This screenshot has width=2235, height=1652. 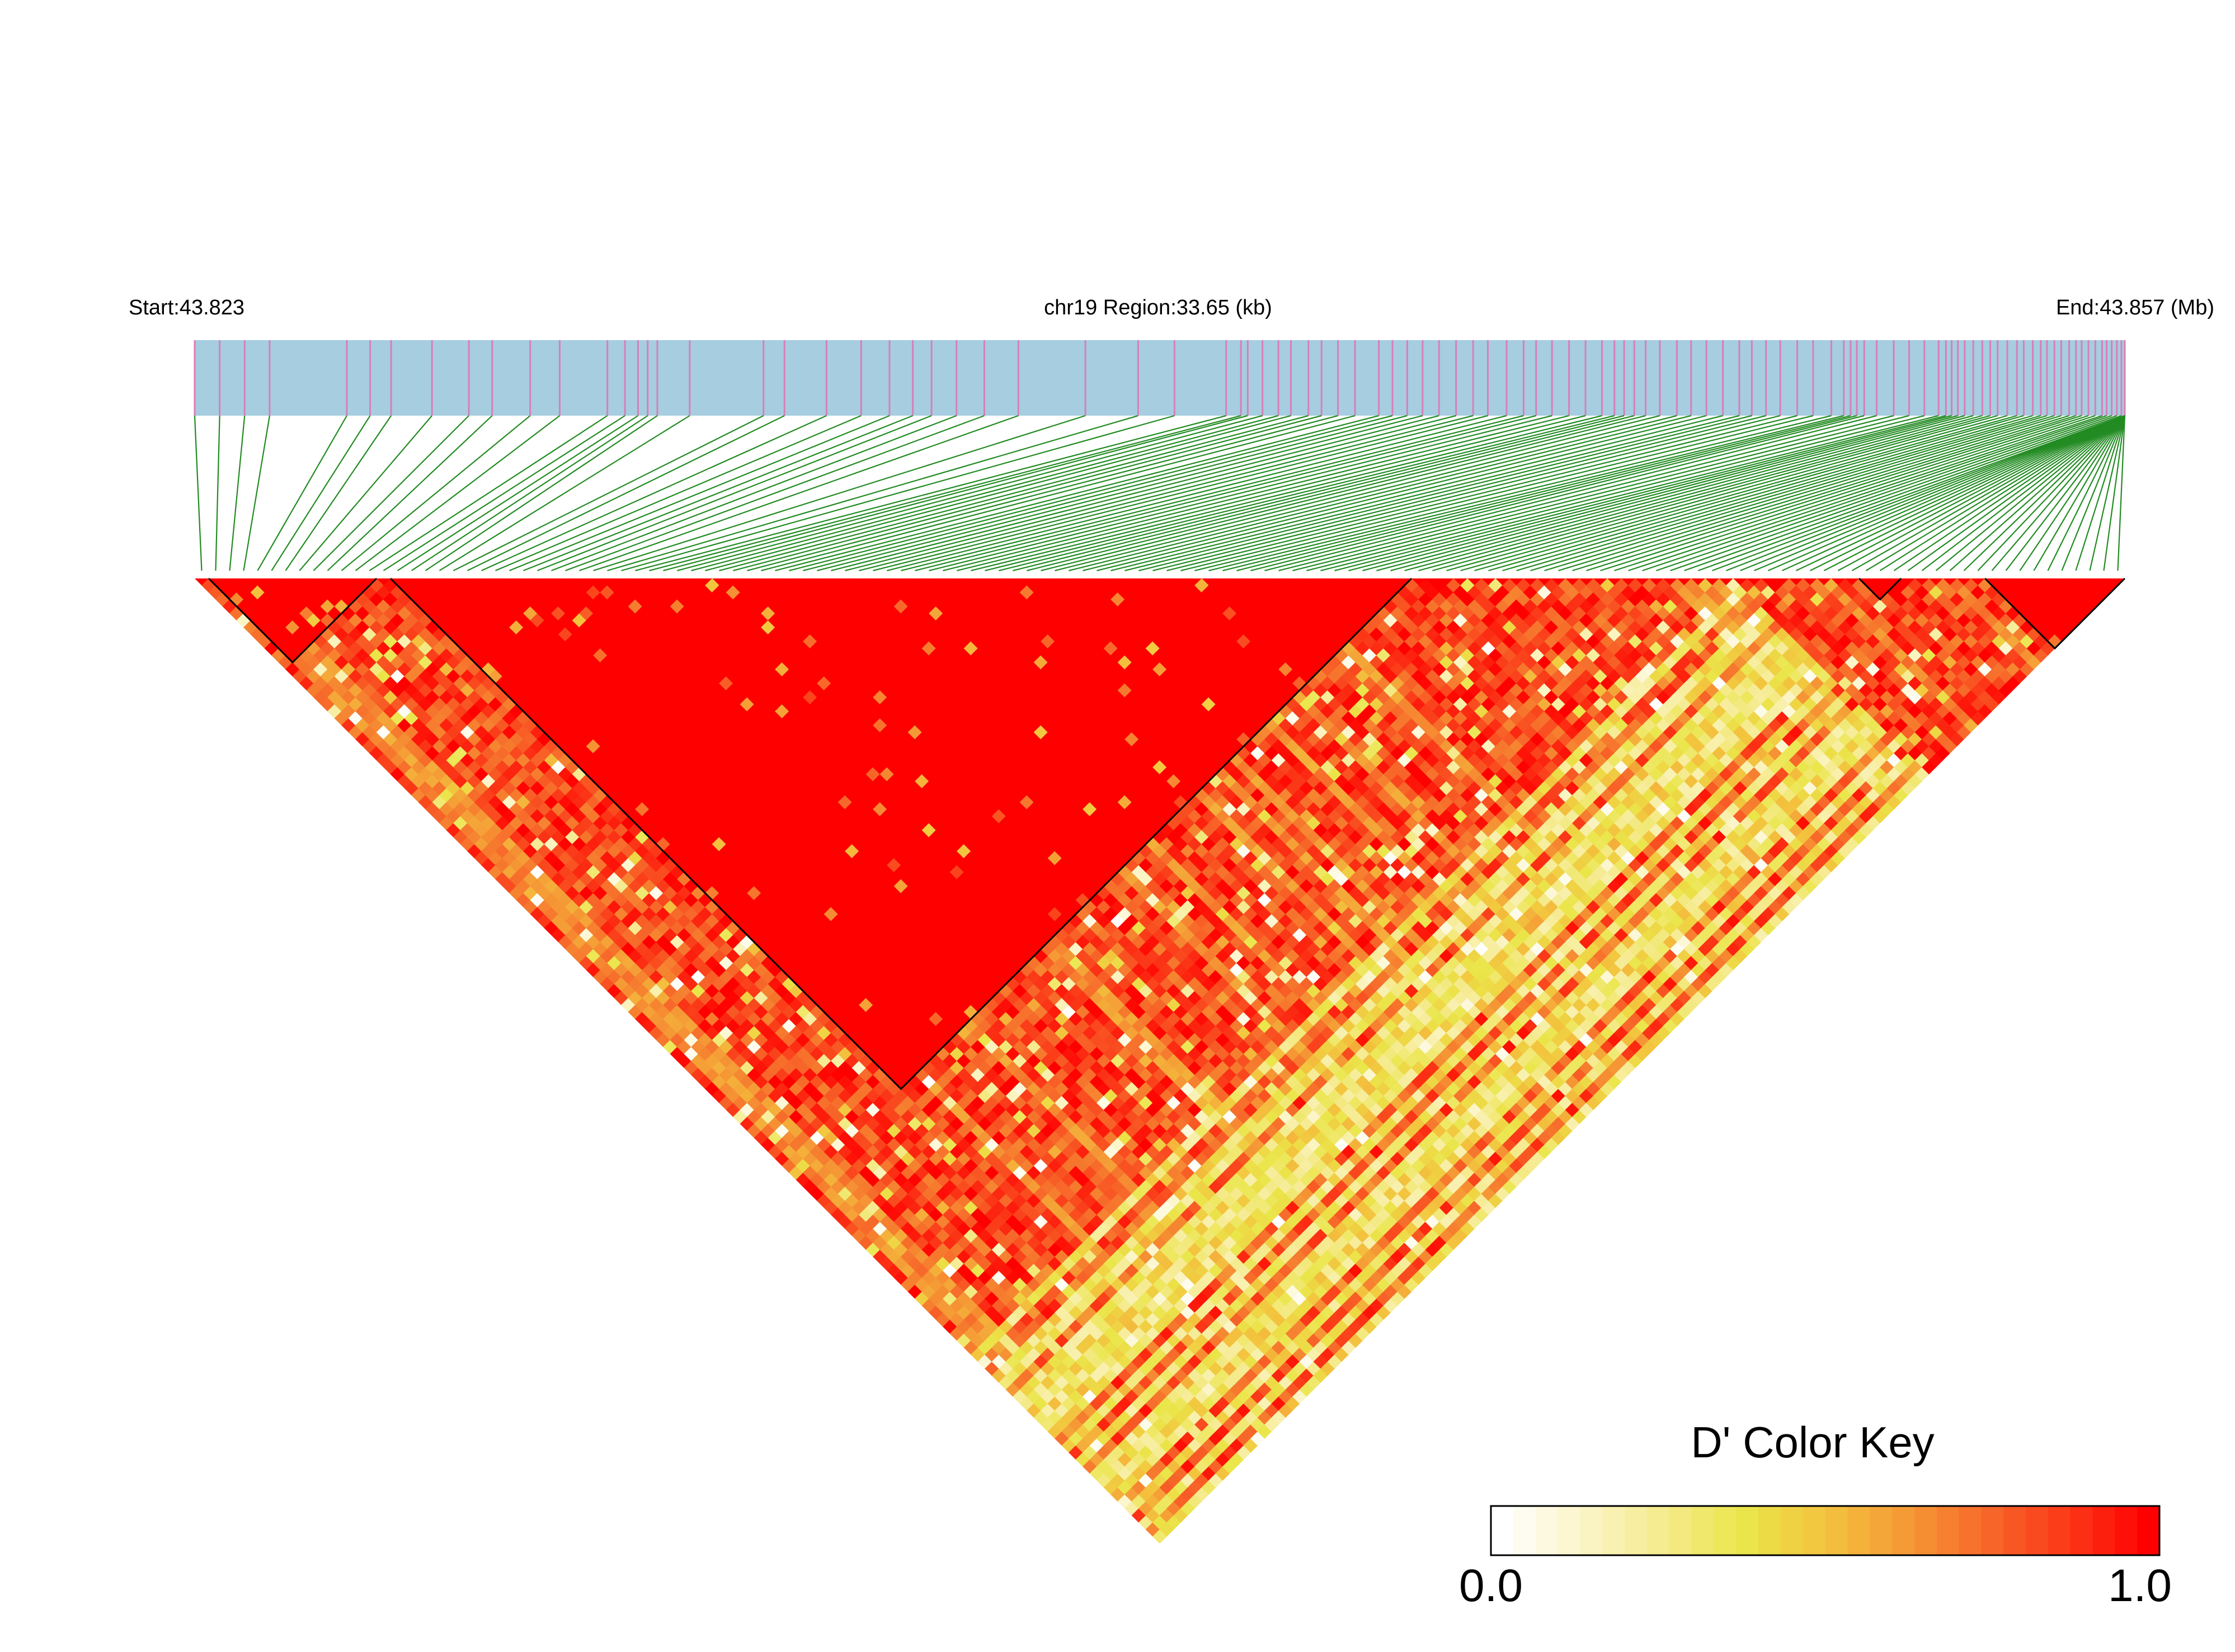 What do you see at coordinates (1160, 378) in the screenshot?
I see `snp-position-ticks` at bounding box center [1160, 378].